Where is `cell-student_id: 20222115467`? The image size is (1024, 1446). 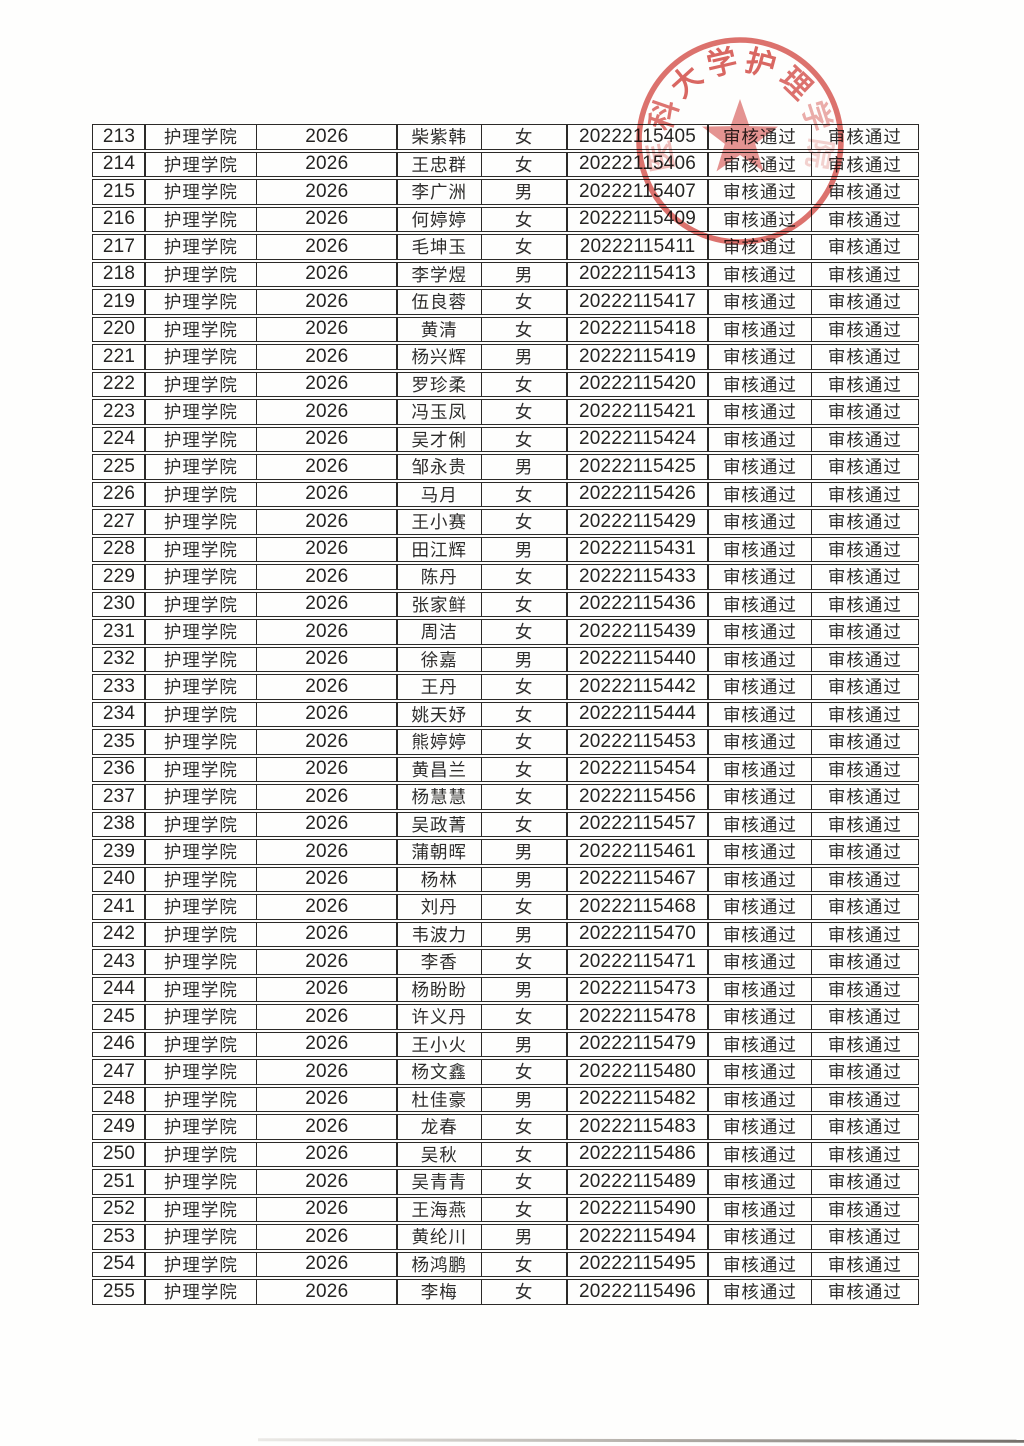
cell-student_id: 20222115467 is located at coordinates (638, 879).